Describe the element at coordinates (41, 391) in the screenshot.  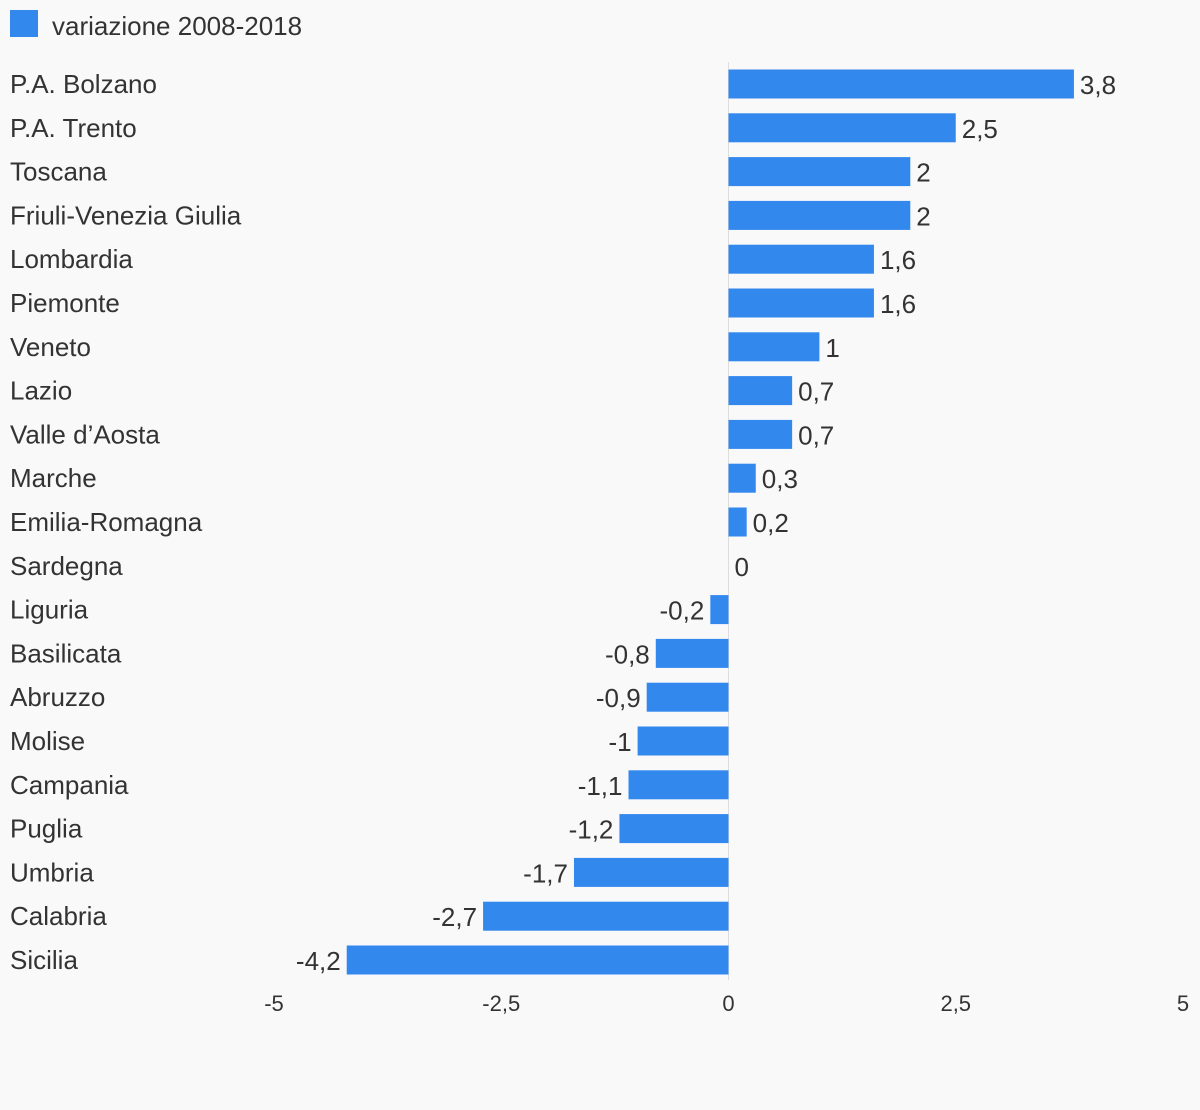
I see `category-label: Lazio` at that location.